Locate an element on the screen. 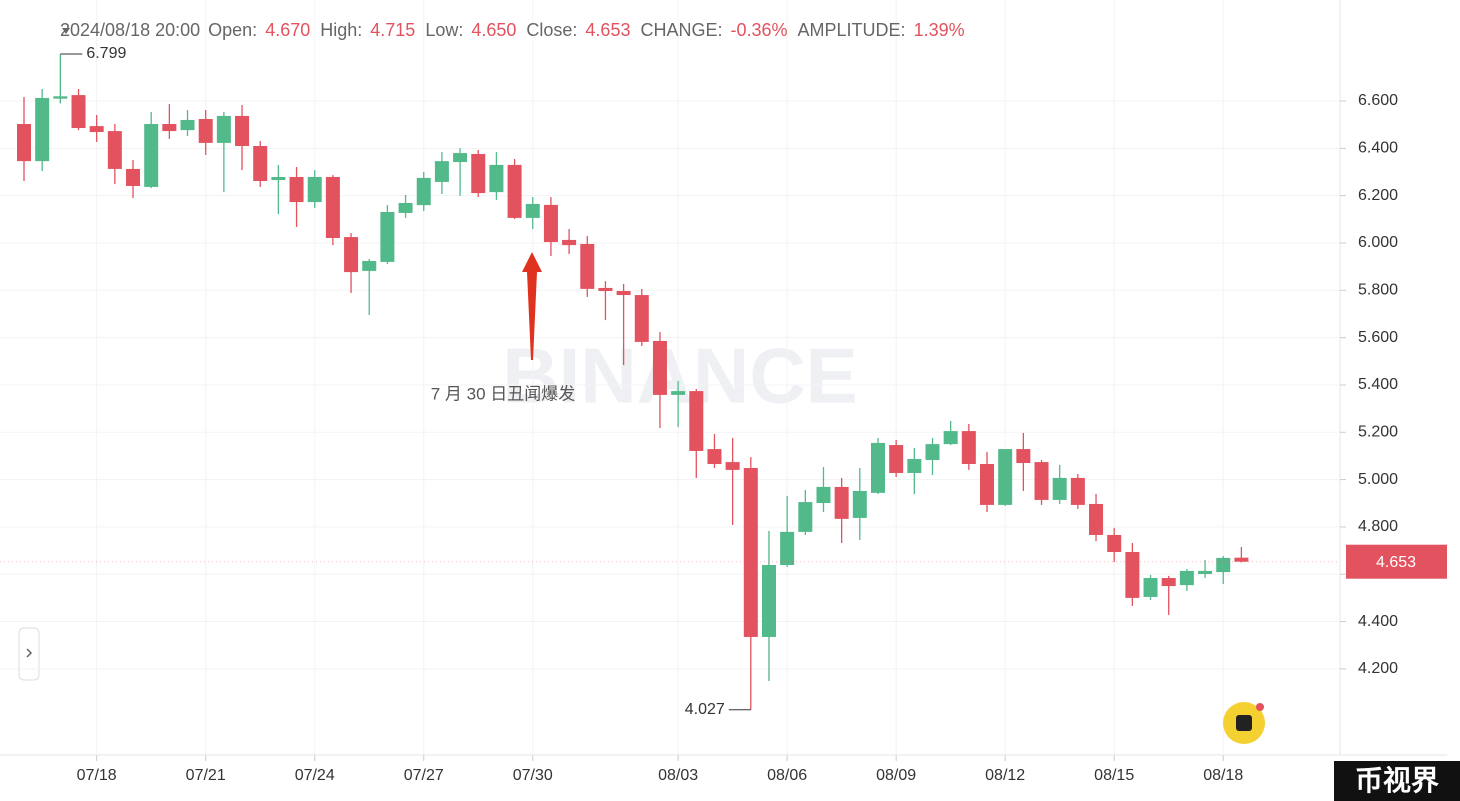 Image resolution: width=1460 pixels, height=801 pixels. y-tick-label: 5.000 is located at coordinates (1378, 479).